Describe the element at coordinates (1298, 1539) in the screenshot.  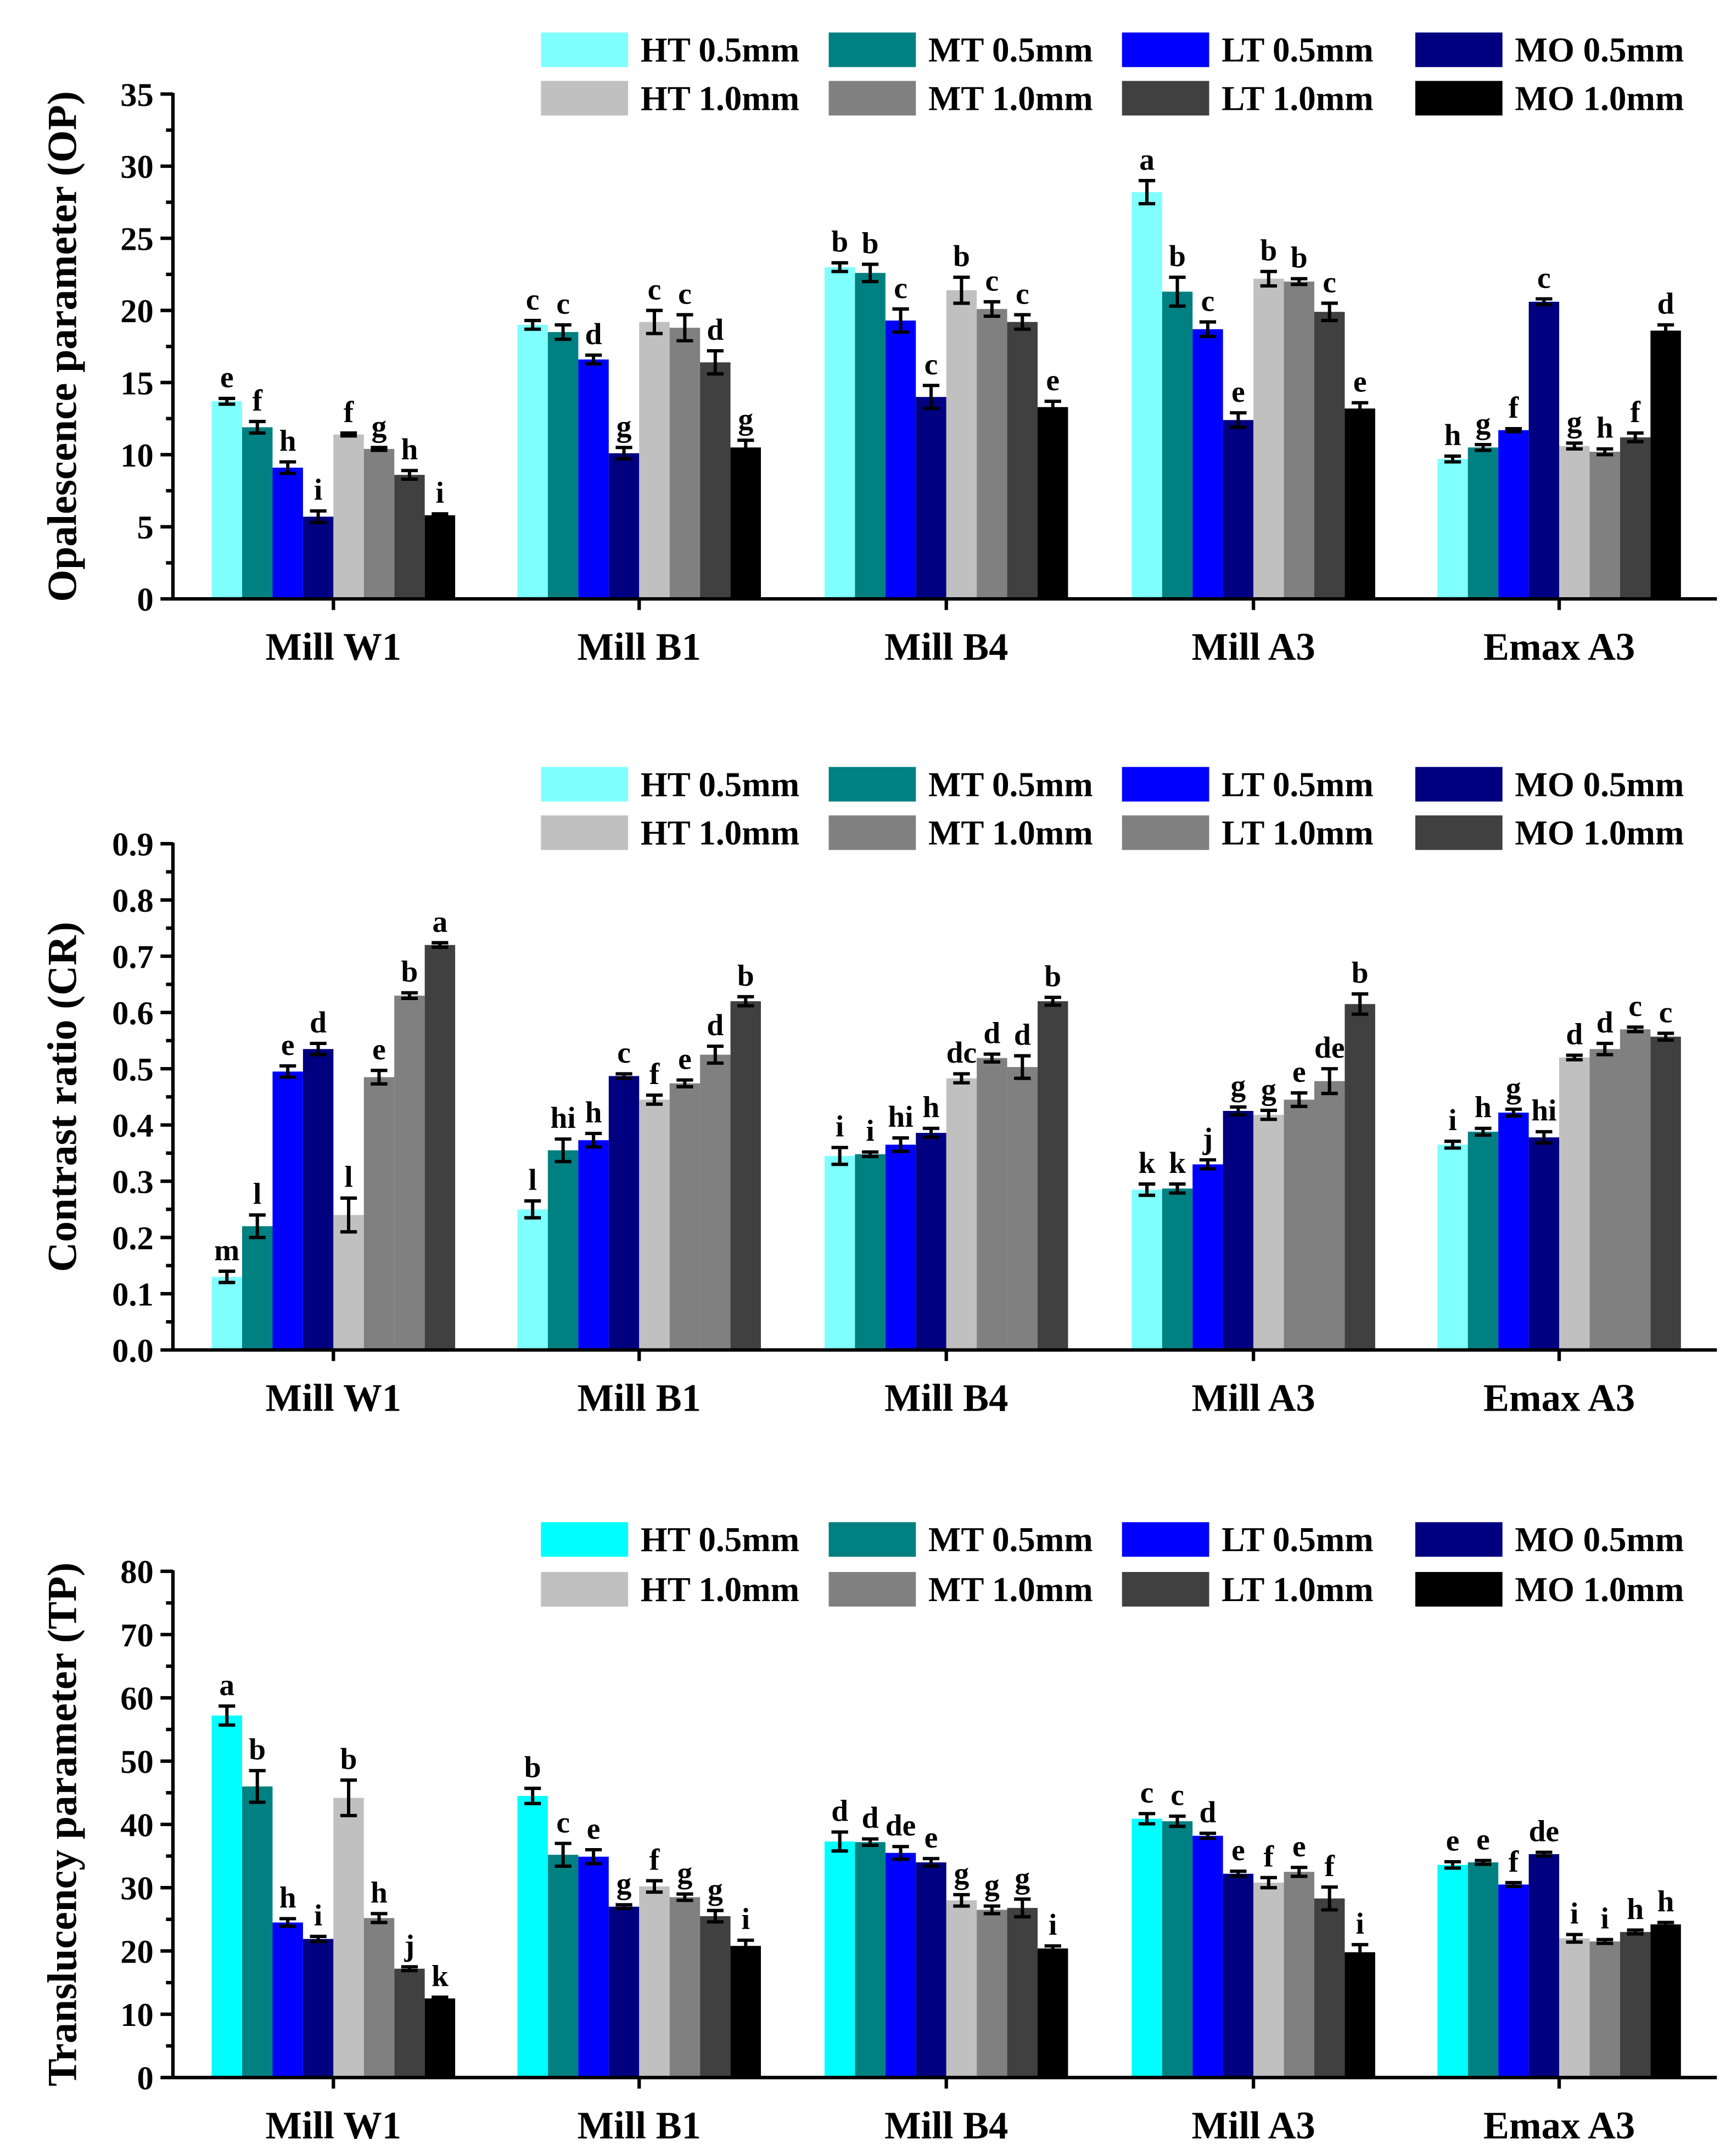
I see `legend-label: LT 0.5mm` at that location.